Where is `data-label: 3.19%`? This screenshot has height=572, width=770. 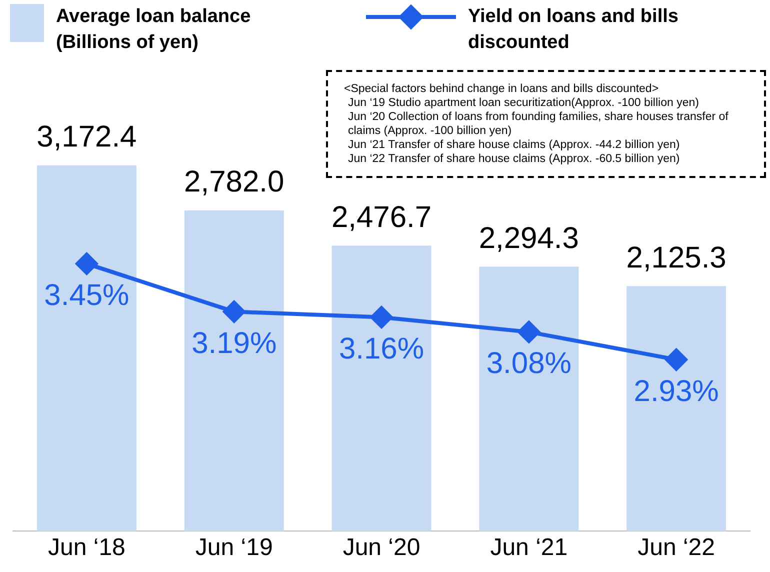 data-label: 3.19% is located at coordinates (234, 343).